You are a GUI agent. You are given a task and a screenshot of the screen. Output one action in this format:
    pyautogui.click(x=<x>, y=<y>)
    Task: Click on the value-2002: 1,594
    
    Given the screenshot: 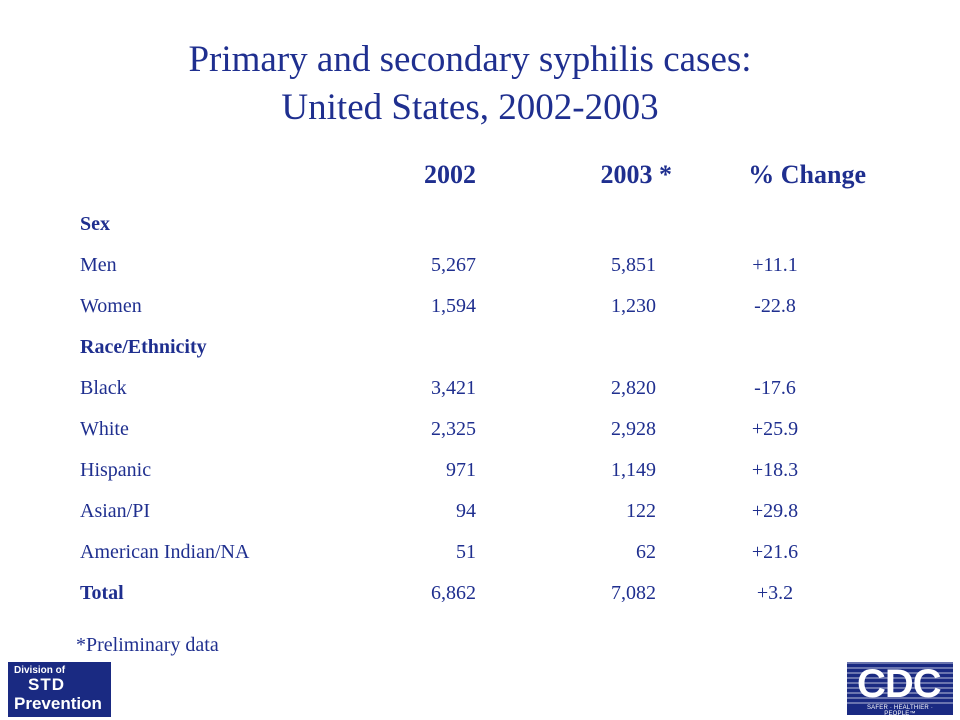 What is the action you would take?
    pyautogui.click(x=453, y=306)
    